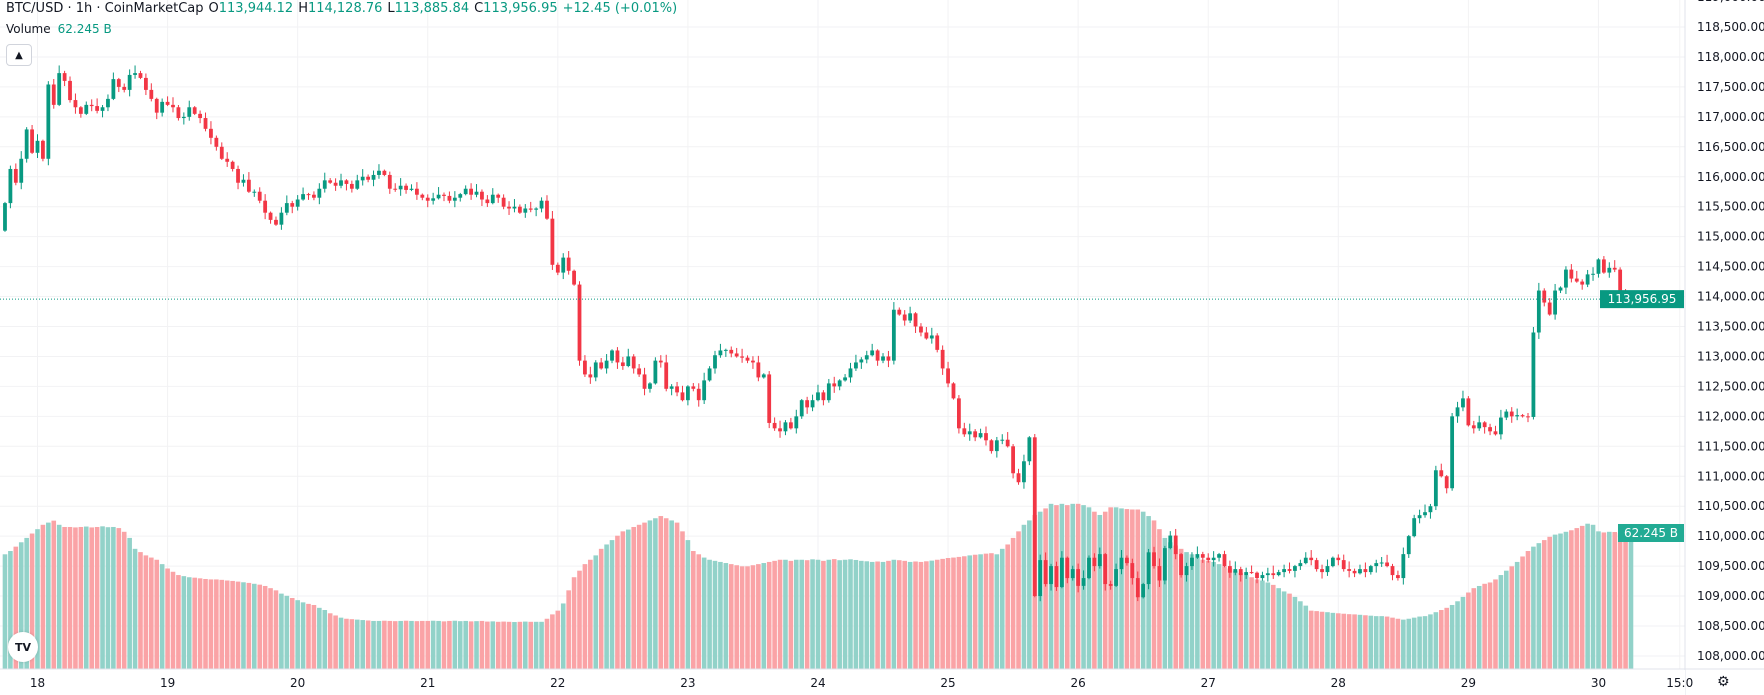 This screenshot has height=695, width=1764. What do you see at coordinates (23, 647) in the screenshot?
I see `tradingview-logo: TV` at bounding box center [23, 647].